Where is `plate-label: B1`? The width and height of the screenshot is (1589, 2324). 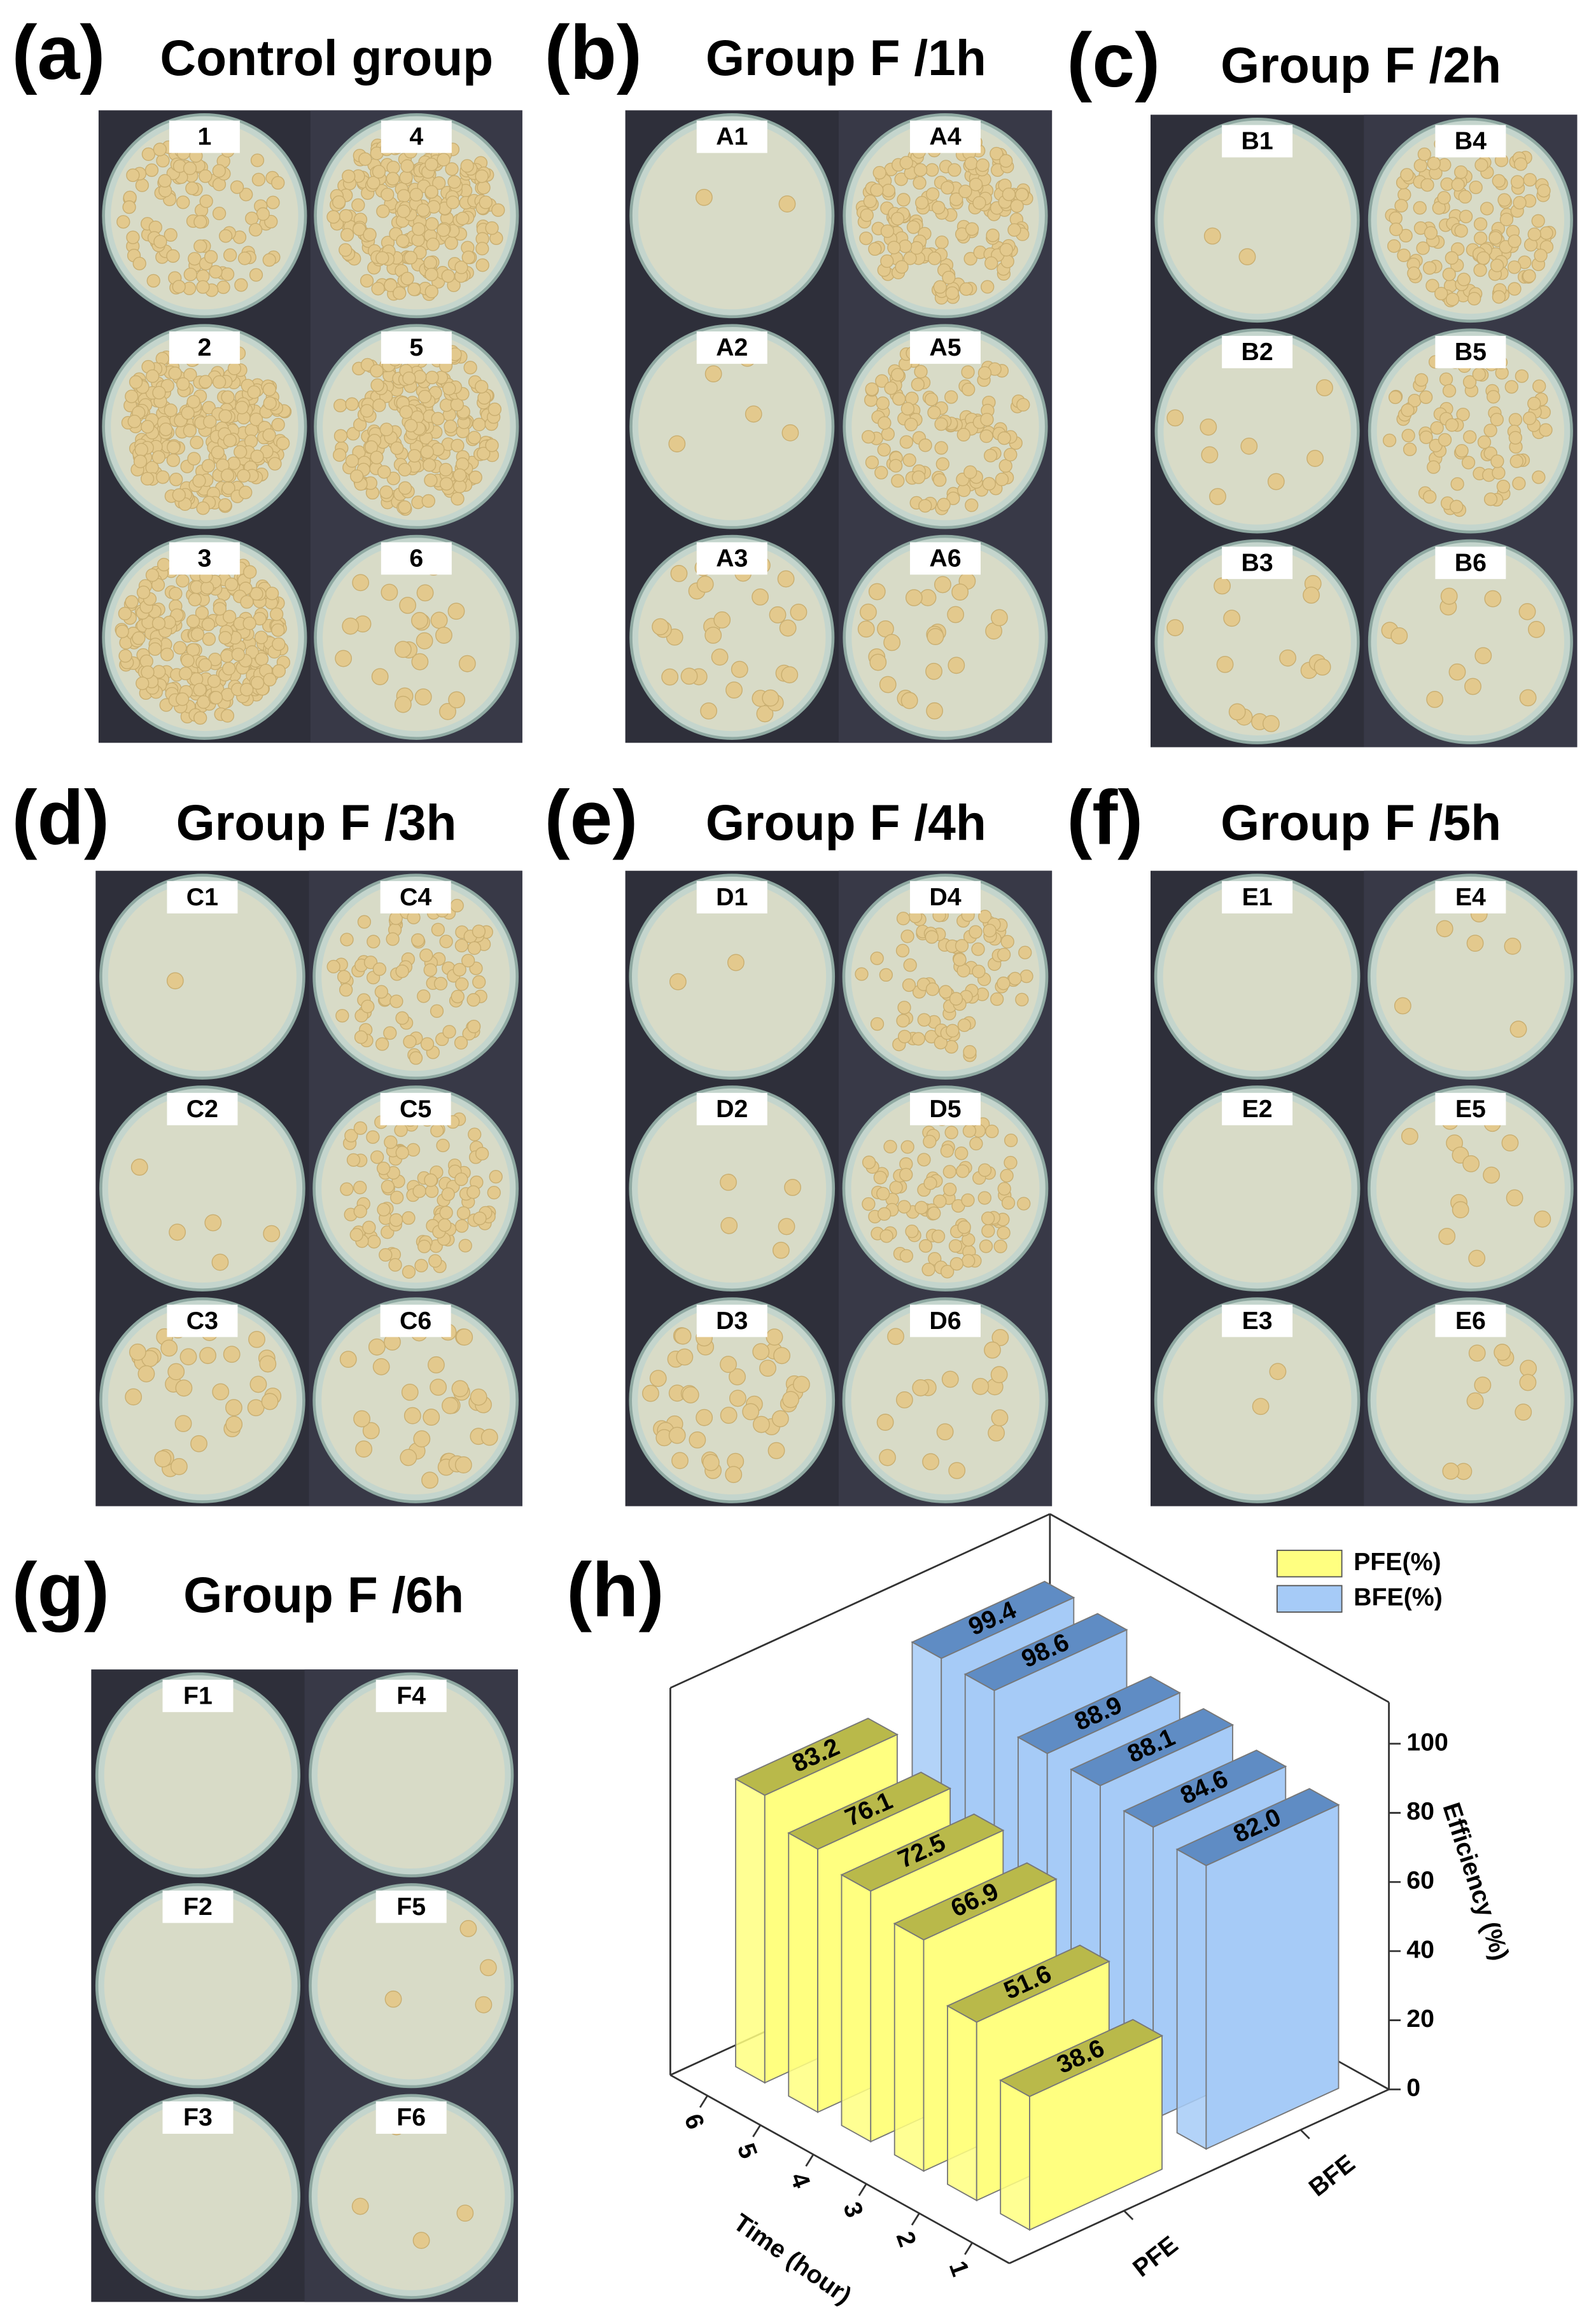 plate-label: B1 is located at coordinates (1257, 141).